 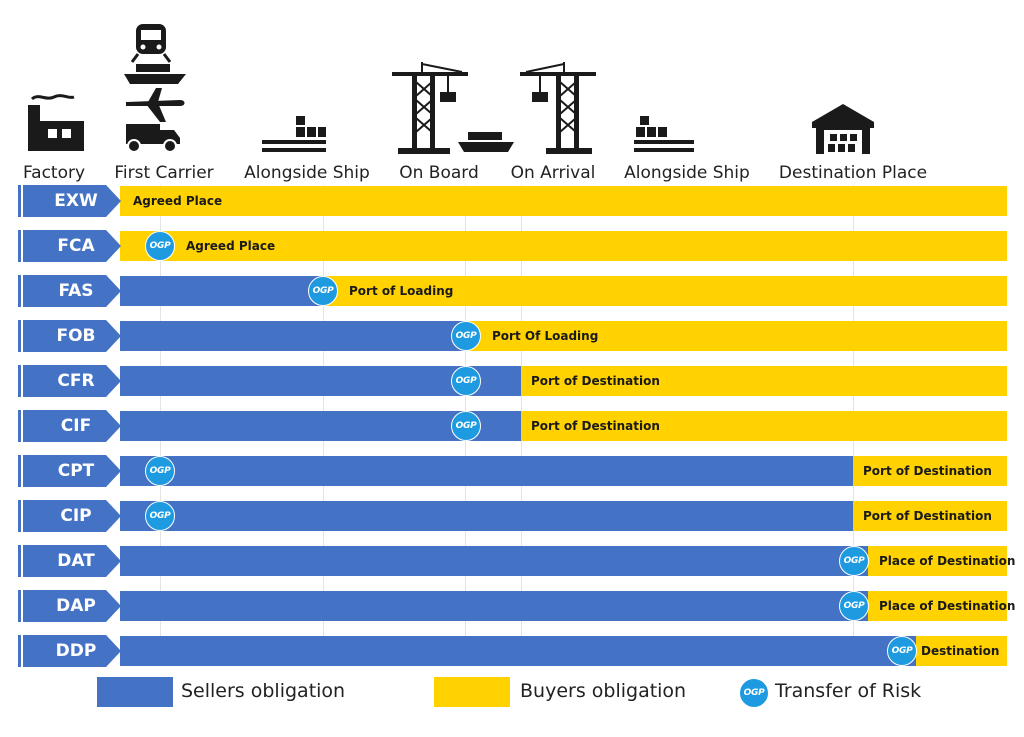 I want to click on term-tag: FOB, so click(x=71, y=336).